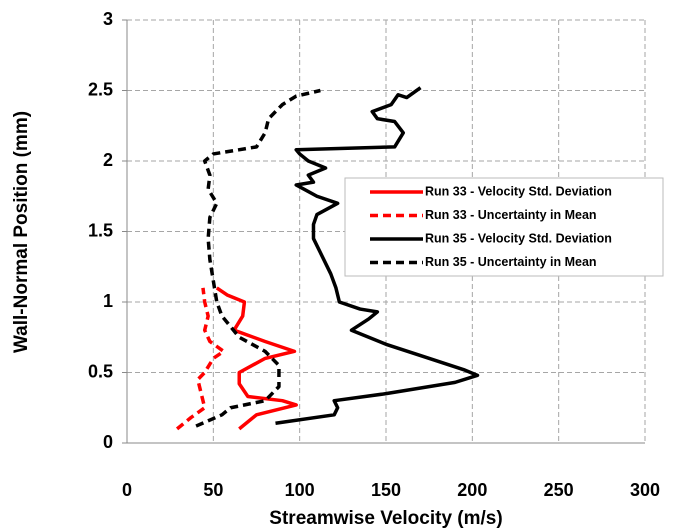  What do you see at coordinates (511, 215) in the screenshot?
I see `legend-label: Run 33 - Uncertainty in Mean` at bounding box center [511, 215].